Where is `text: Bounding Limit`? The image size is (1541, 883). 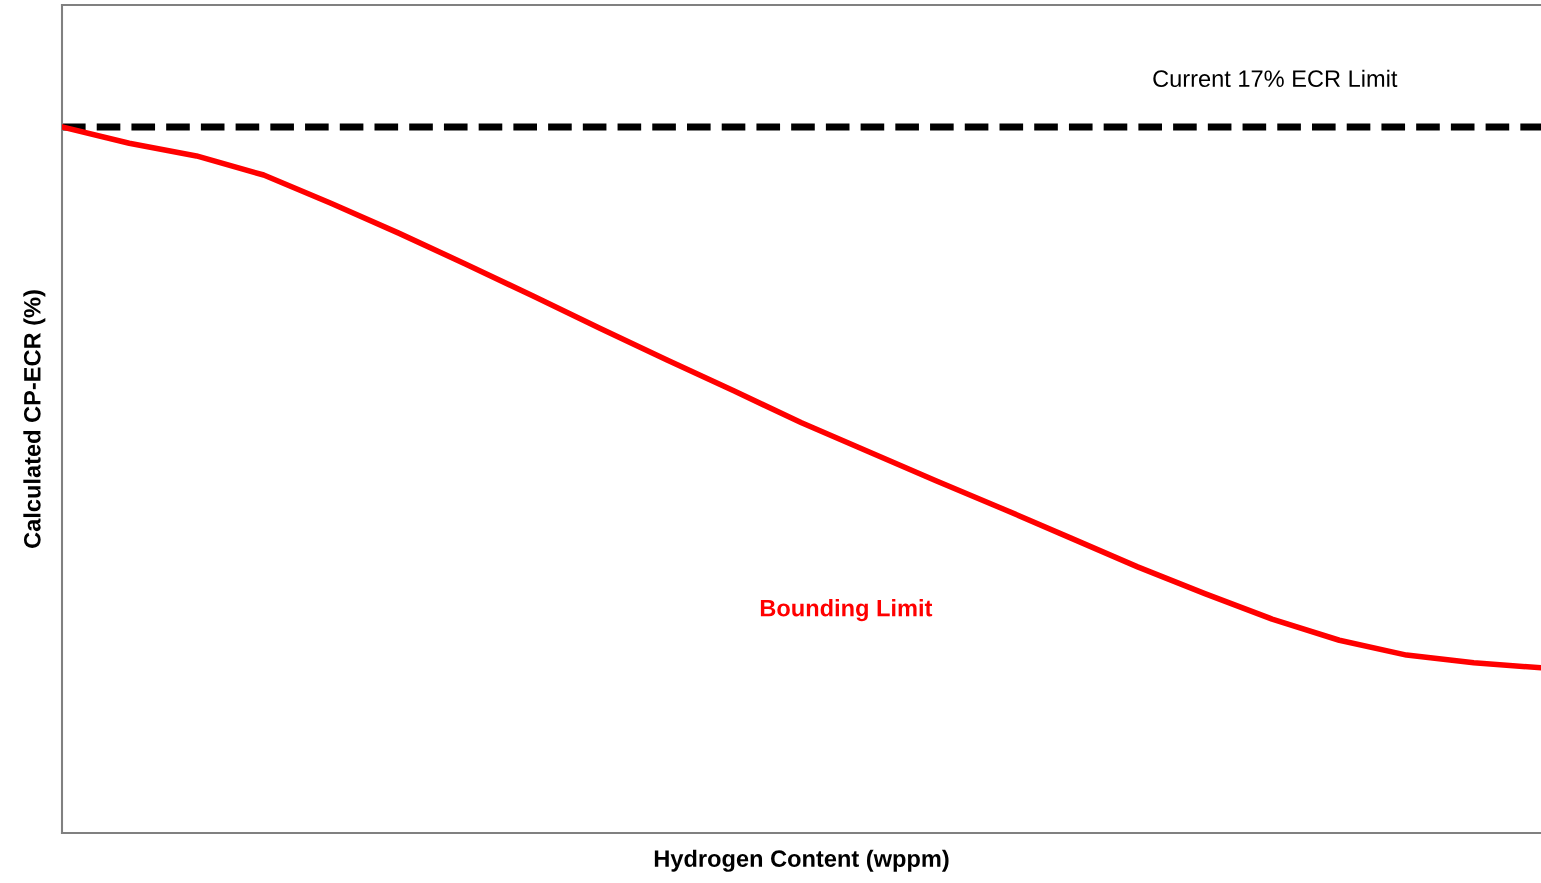
text: Bounding Limit is located at coordinates (846, 610).